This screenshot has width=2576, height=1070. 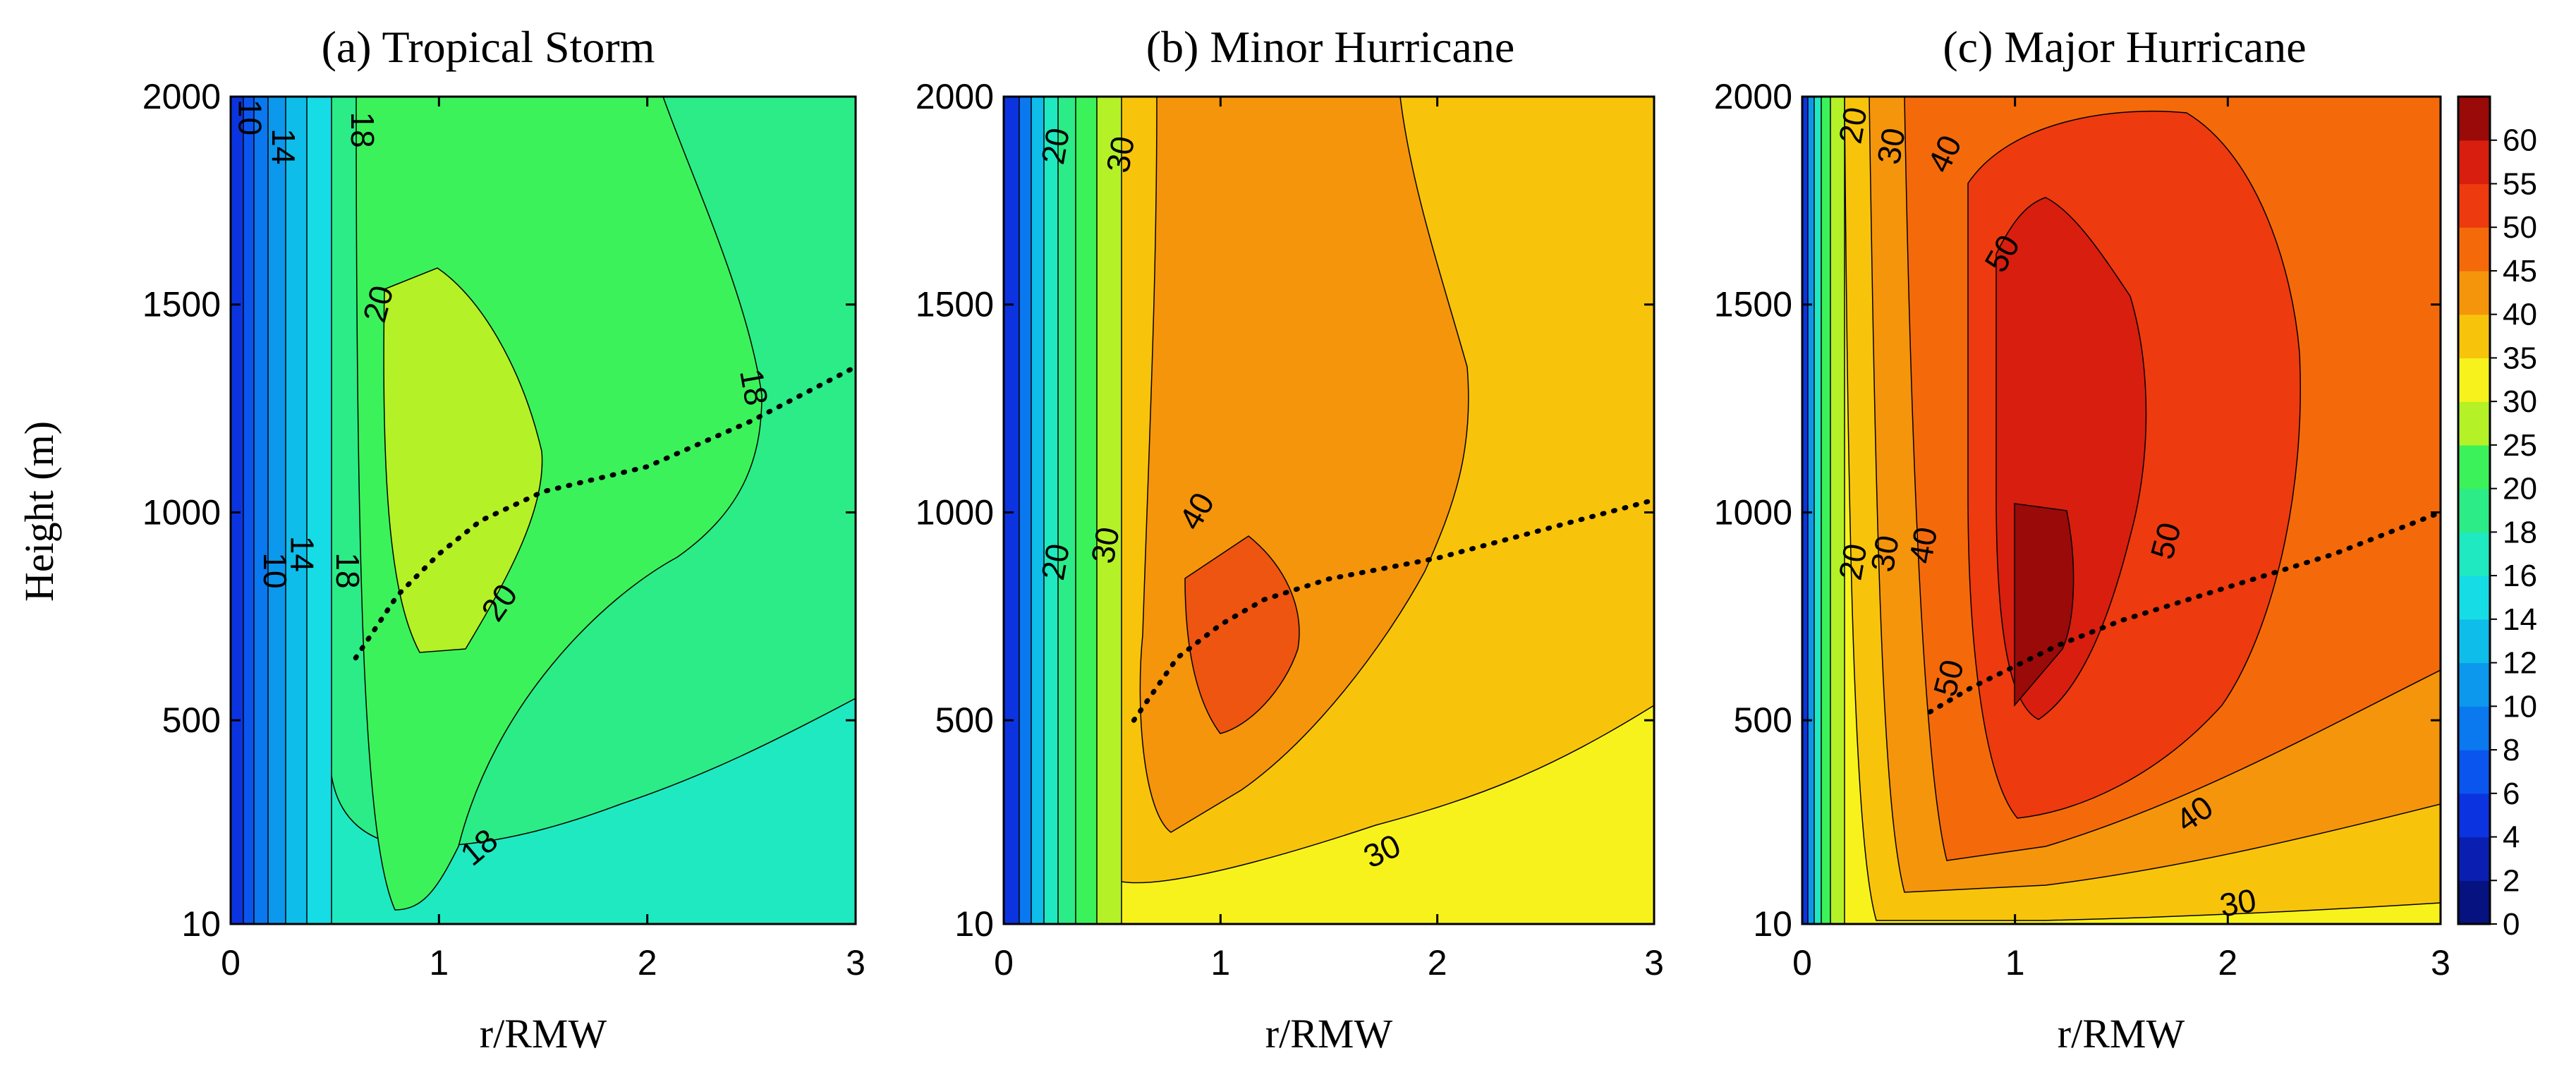 What do you see at coordinates (2520, 140) in the screenshot?
I see `colorbar-tick-label: 60` at bounding box center [2520, 140].